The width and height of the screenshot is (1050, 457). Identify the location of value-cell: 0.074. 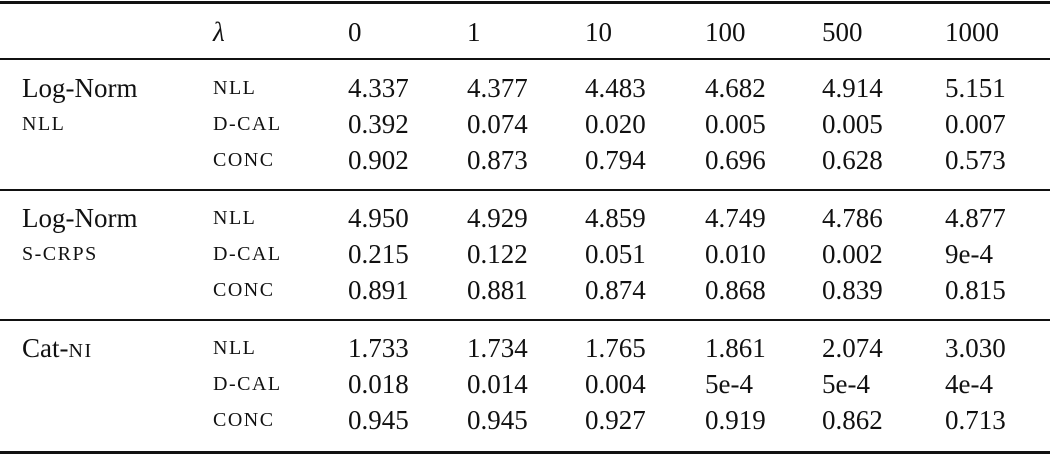
(497, 124).